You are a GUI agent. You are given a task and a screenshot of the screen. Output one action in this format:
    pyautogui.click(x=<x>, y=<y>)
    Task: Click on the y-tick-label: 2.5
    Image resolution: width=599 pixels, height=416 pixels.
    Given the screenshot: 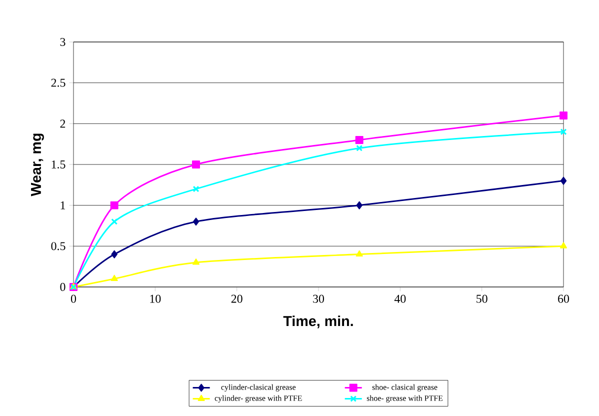 What is the action you would take?
    pyautogui.click(x=58, y=82)
    